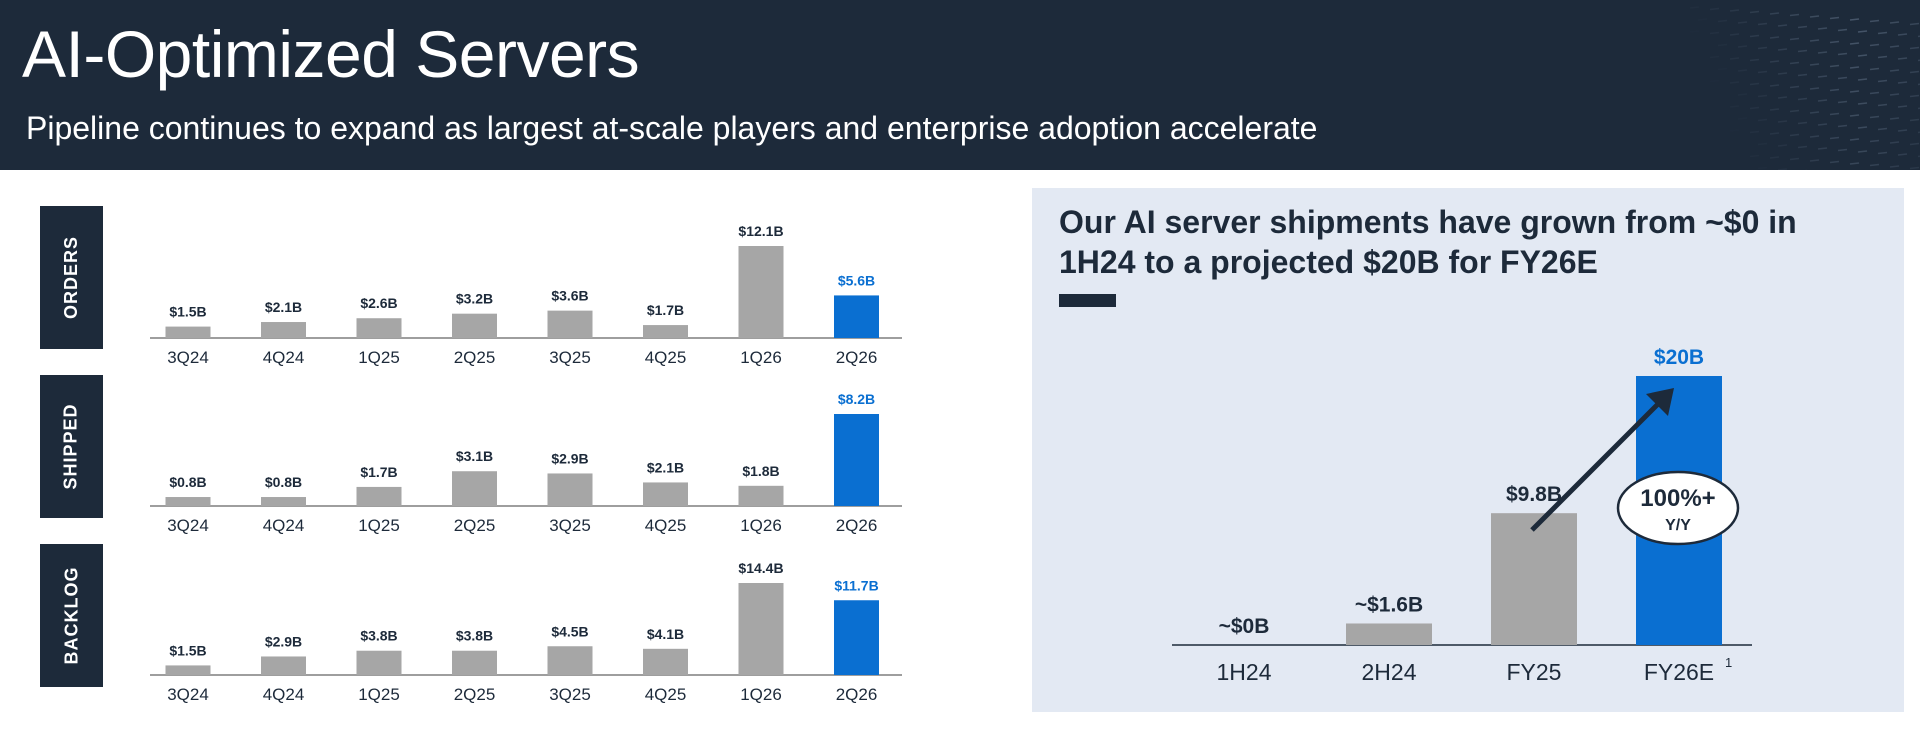  Describe the element at coordinates (188, 332) in the screenshot. I see `orders-bar-3q24` at that location.